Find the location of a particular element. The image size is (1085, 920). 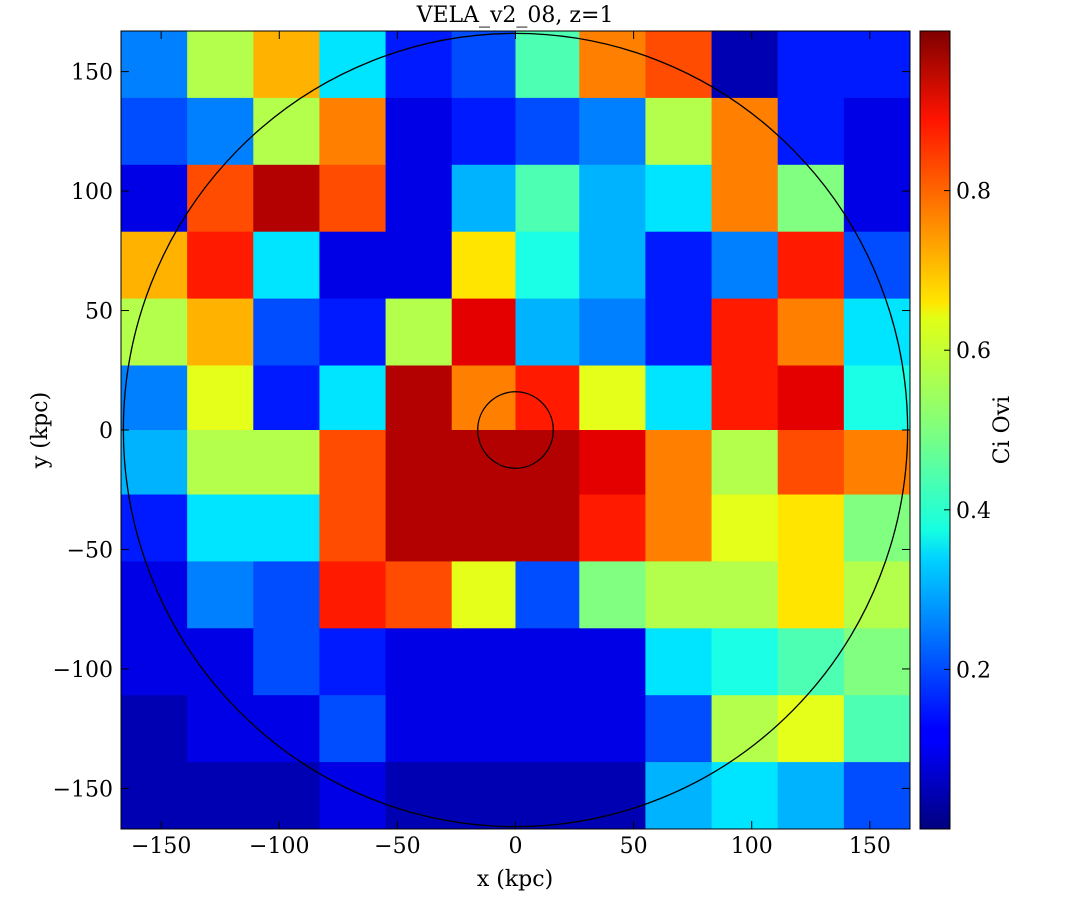

colorbar-axis: 0.2 0.4 0.6 0.8 is located at coordinates (967, 431).